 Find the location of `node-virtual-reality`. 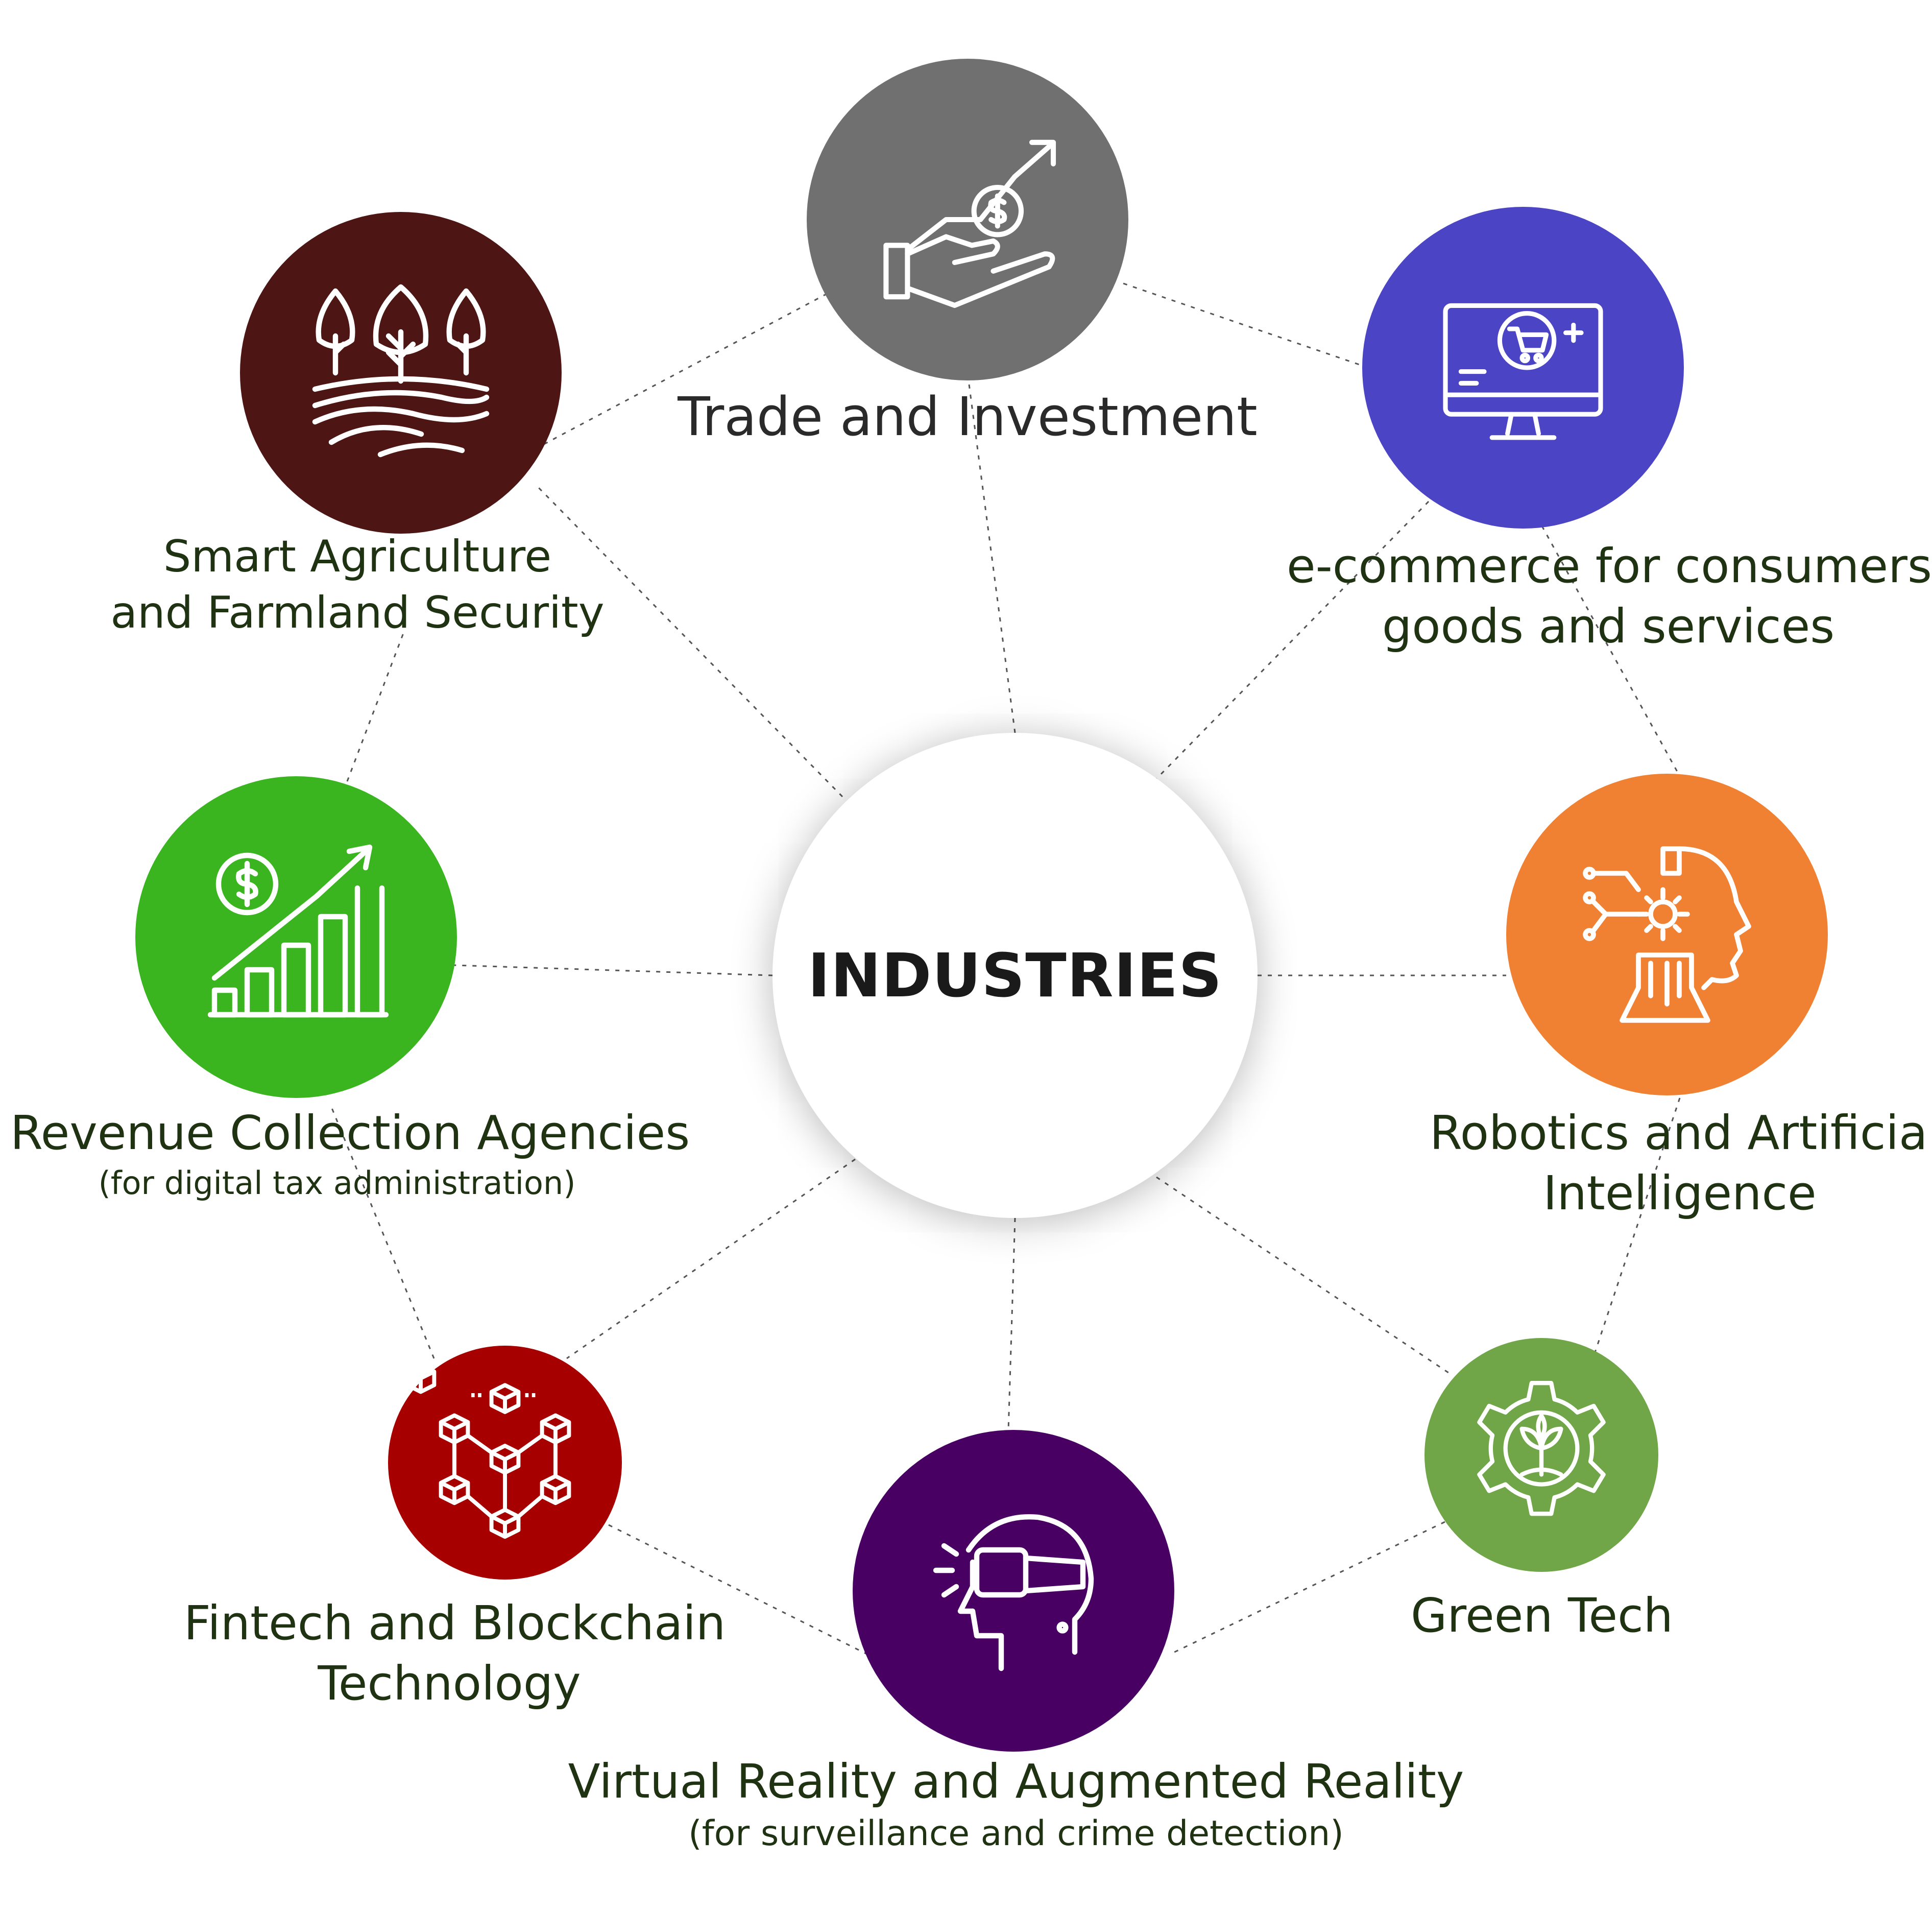

node-virtual-reality is located at coordinates (1014, 1591).